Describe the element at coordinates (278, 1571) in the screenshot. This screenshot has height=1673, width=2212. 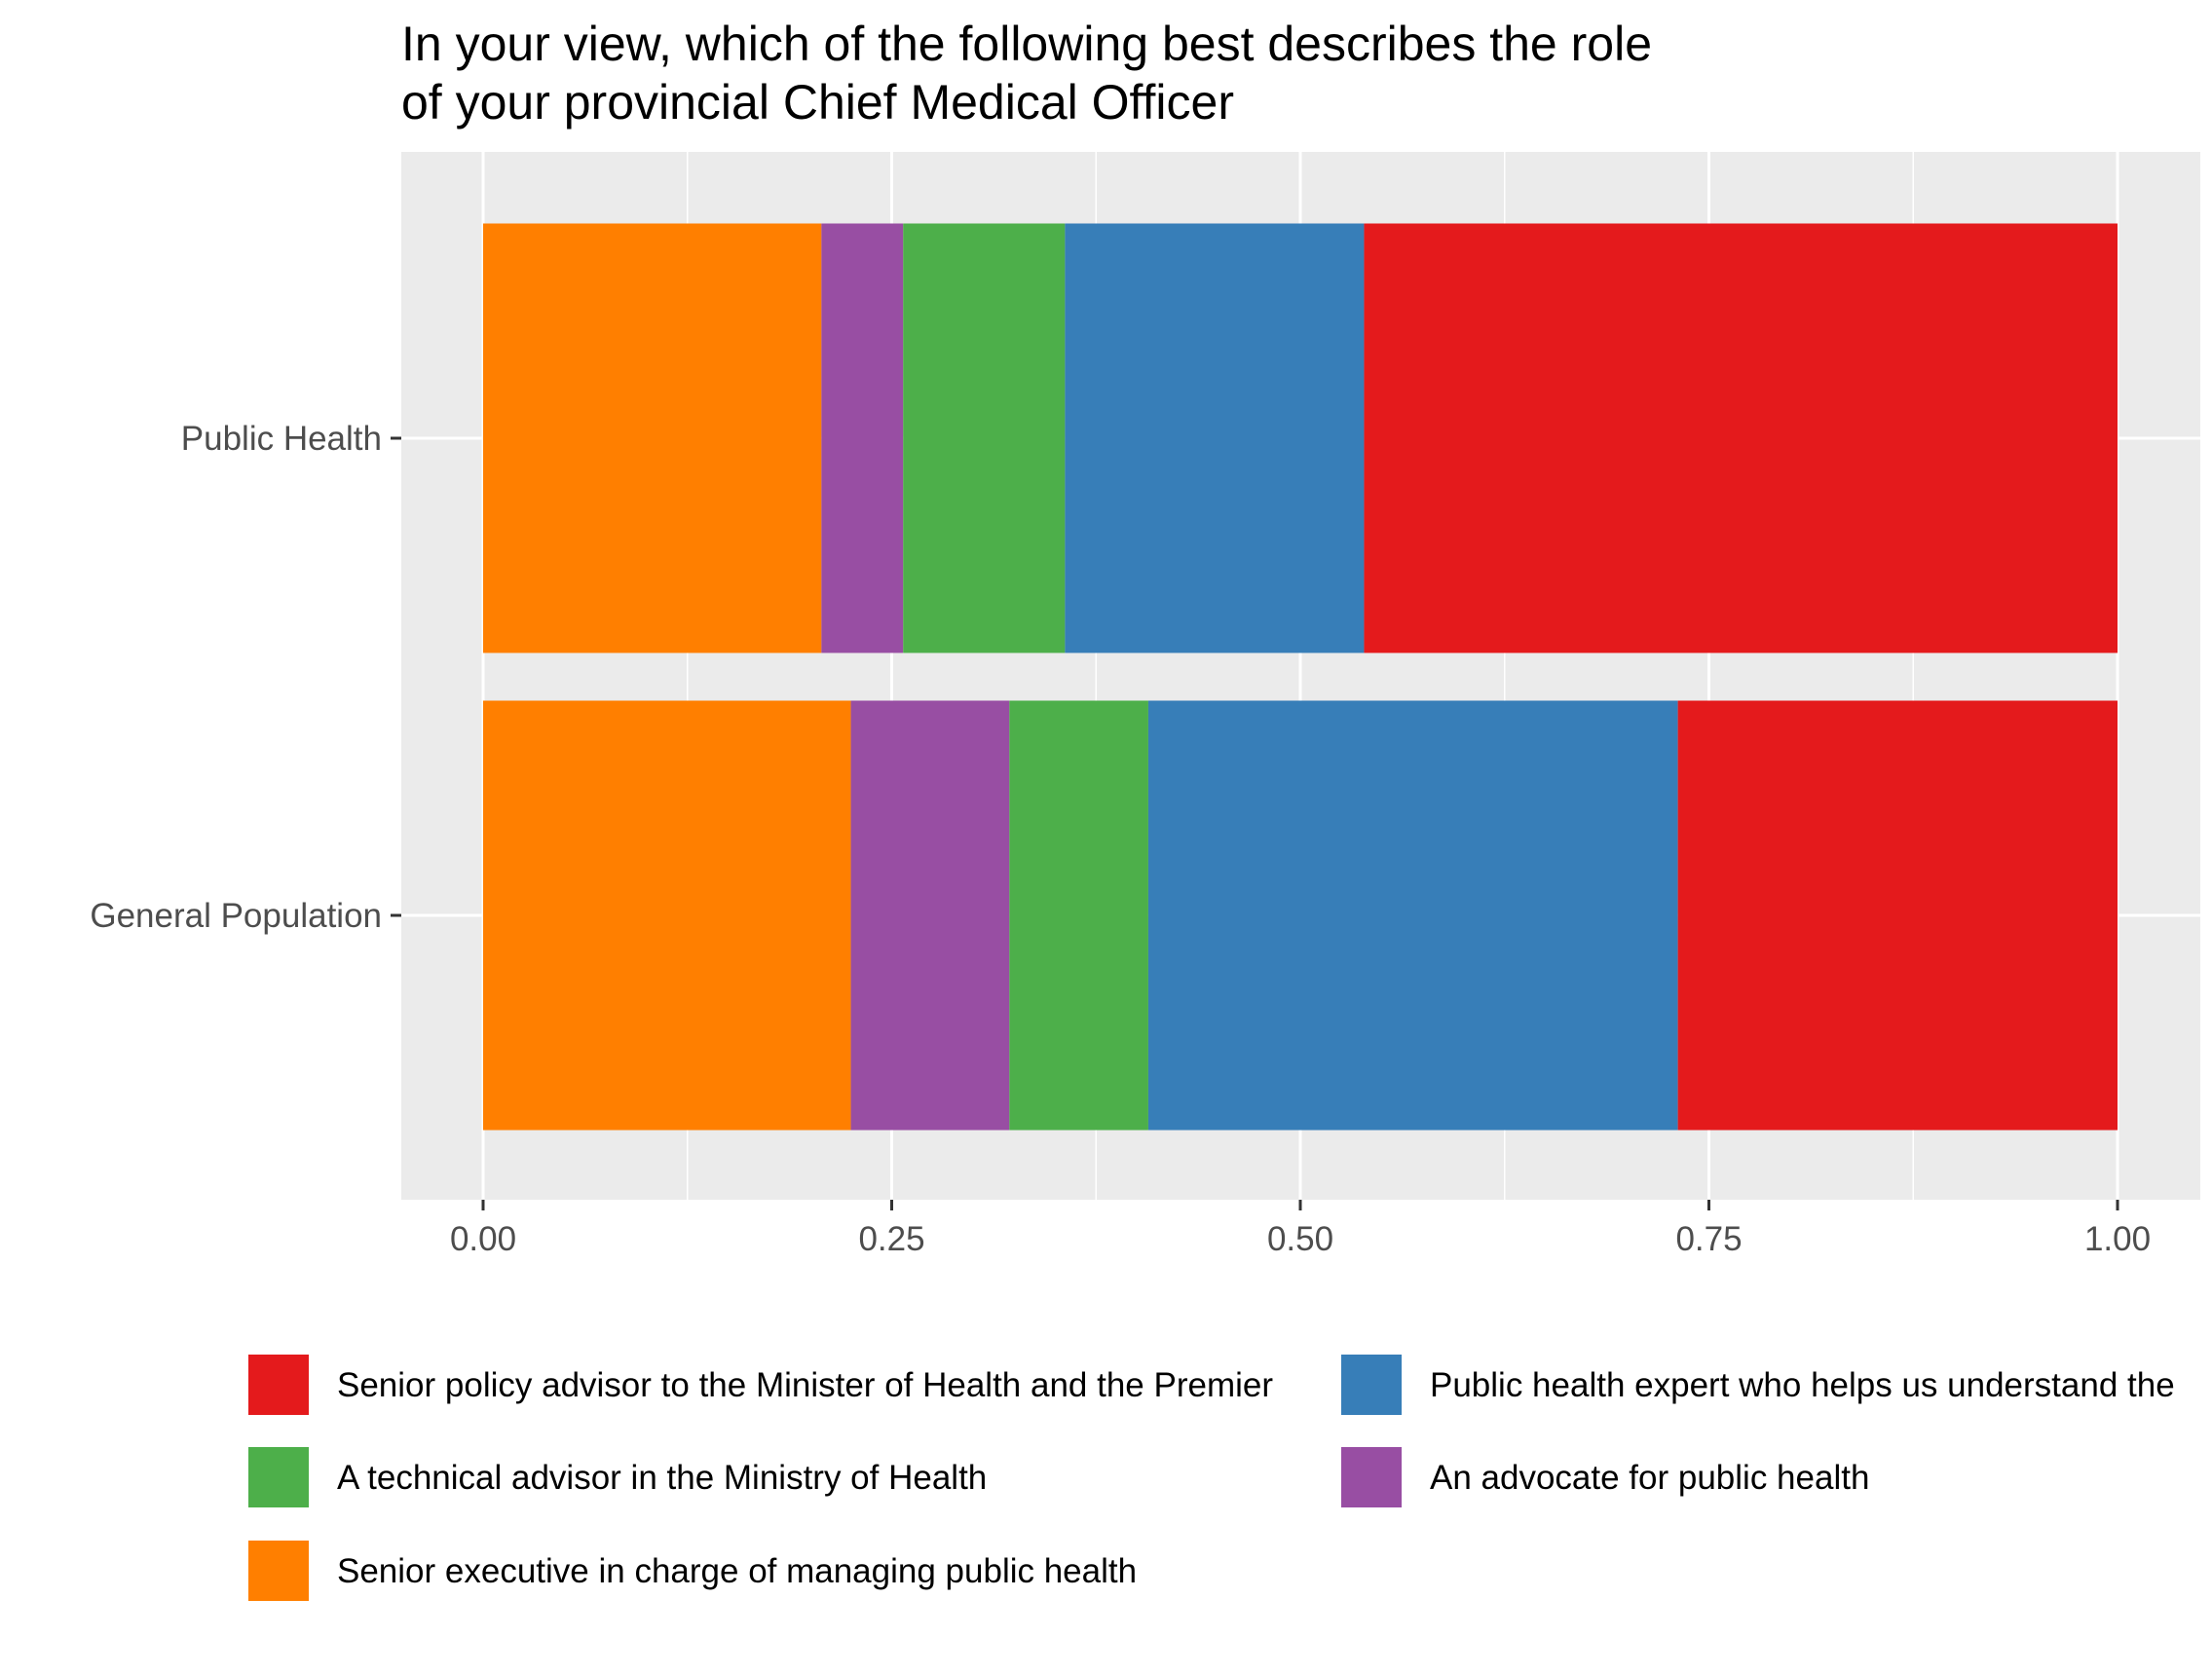
I see `legend-key-senior-executive-in-charge-of-managing-p` at that location.